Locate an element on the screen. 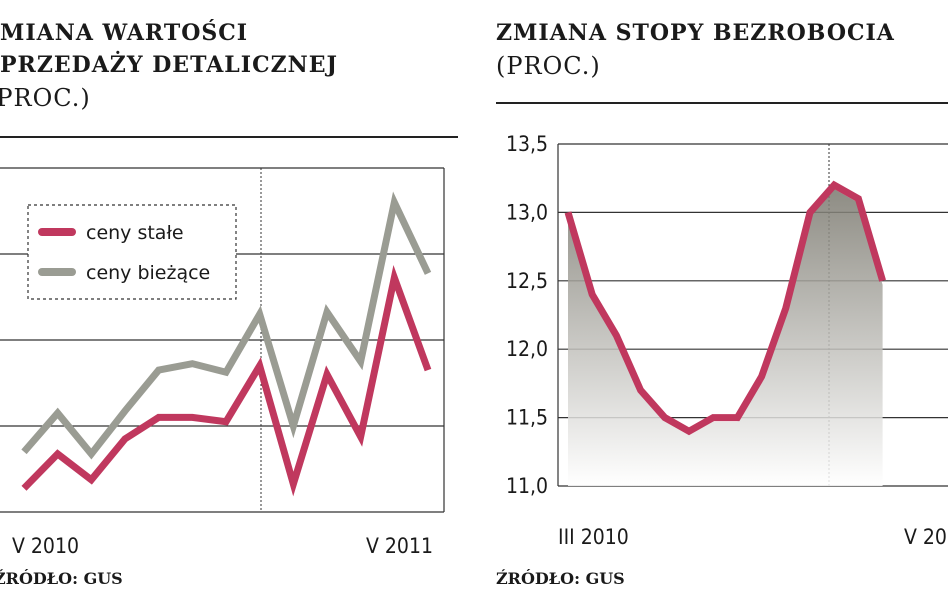 This screenshot has height=593, width=948. left-legend-label: ceny stałe is located at coordinates (135, 233).